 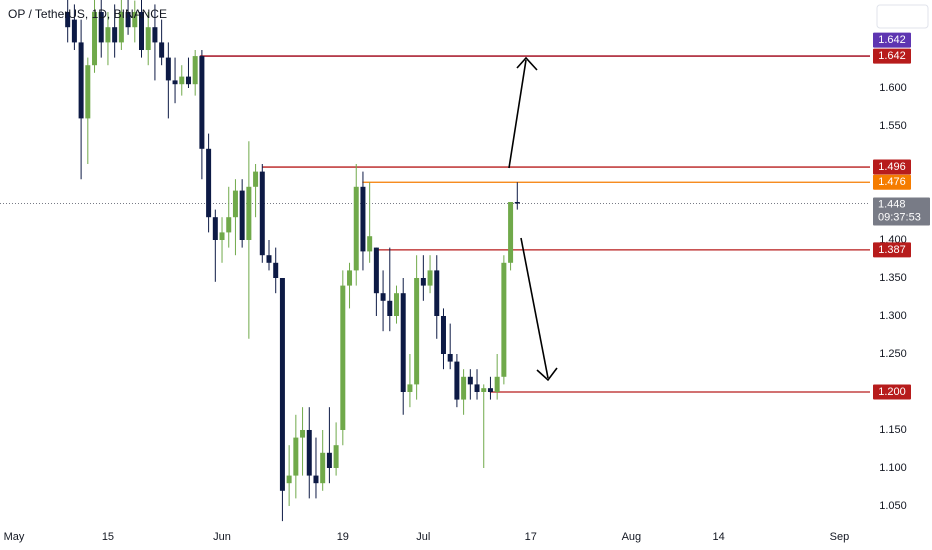 I want to click on price-badge-label: 1.200, so click(x=892, y=392).